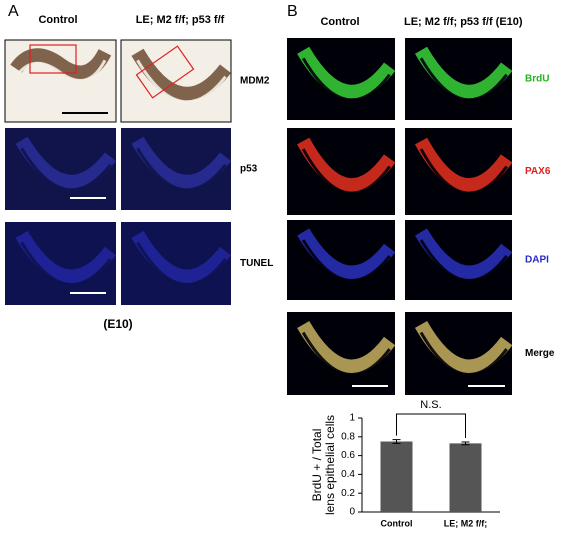  I want to click on panel-label: B, so click(292, 11).